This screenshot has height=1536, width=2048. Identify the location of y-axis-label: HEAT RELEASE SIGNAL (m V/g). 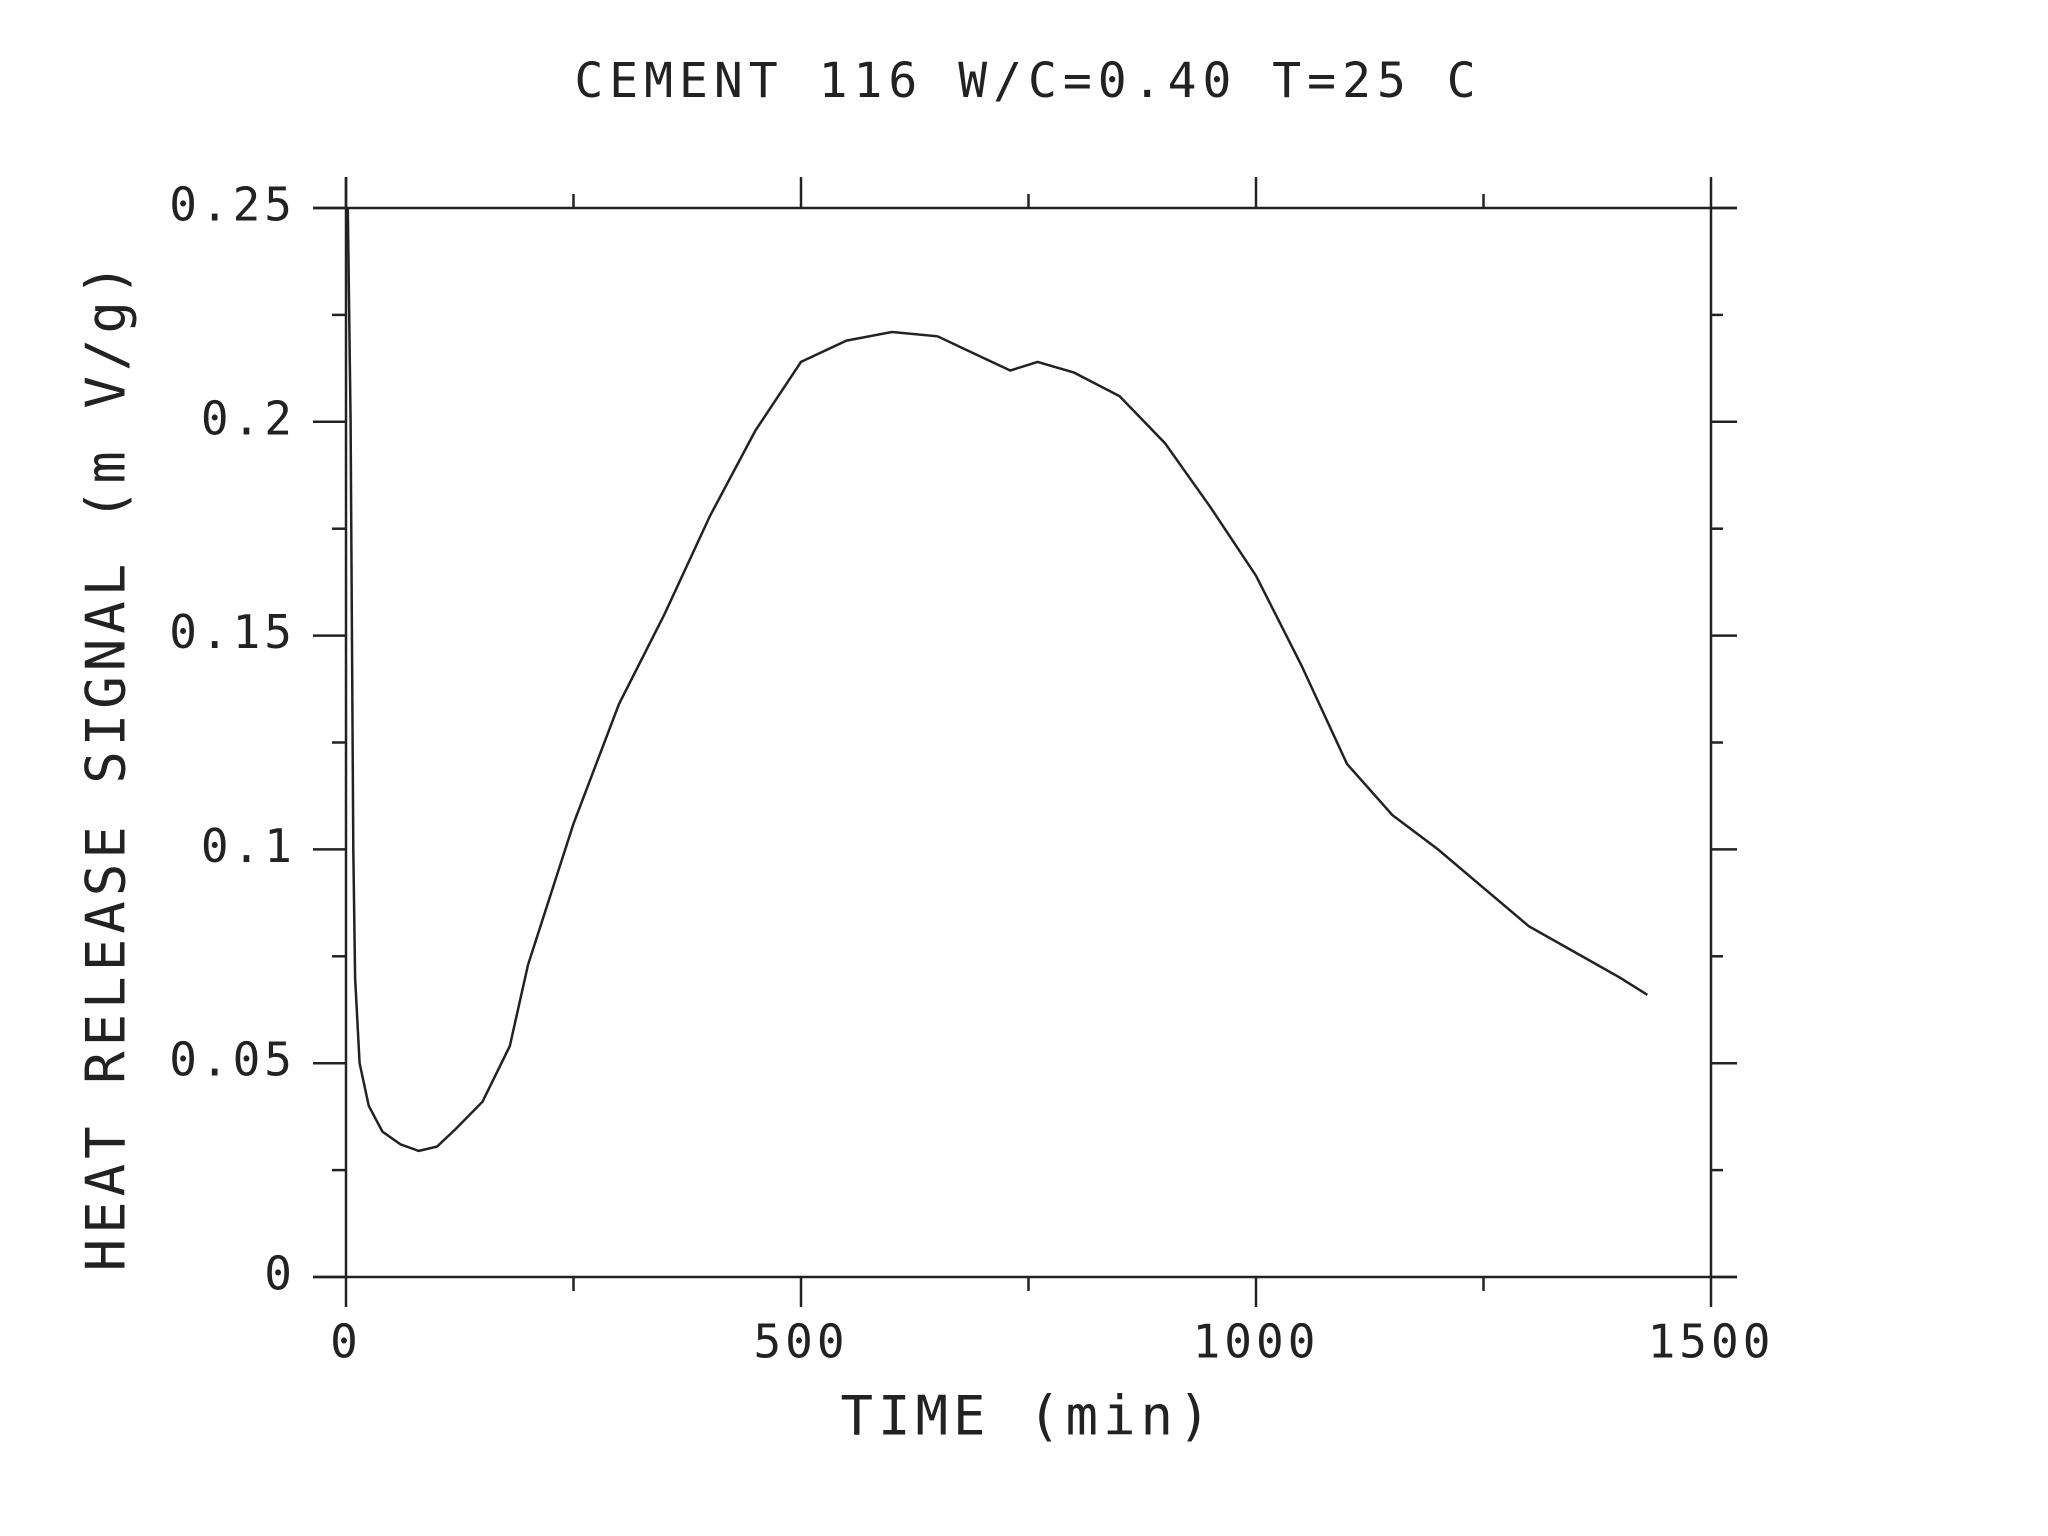
(106, 765).